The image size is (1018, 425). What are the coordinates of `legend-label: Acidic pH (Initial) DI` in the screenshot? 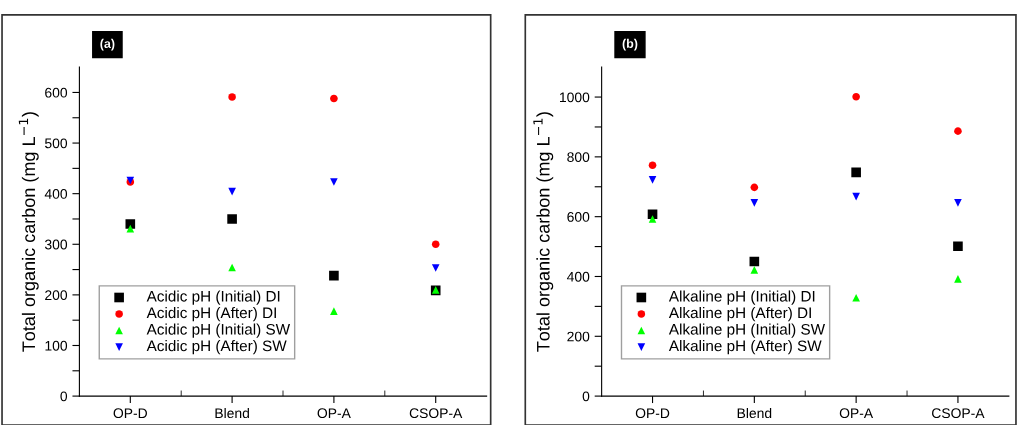 It's located at (213, 297).